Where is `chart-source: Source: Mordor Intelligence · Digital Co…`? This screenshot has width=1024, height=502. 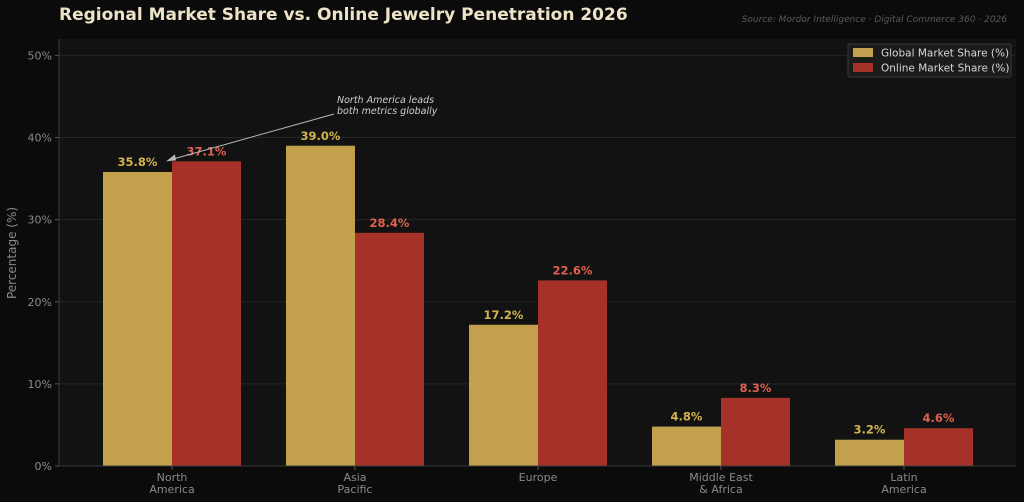
chart-source: Source: Mordor Intelligence · Digital Co… is located at coordinates (875, 20).